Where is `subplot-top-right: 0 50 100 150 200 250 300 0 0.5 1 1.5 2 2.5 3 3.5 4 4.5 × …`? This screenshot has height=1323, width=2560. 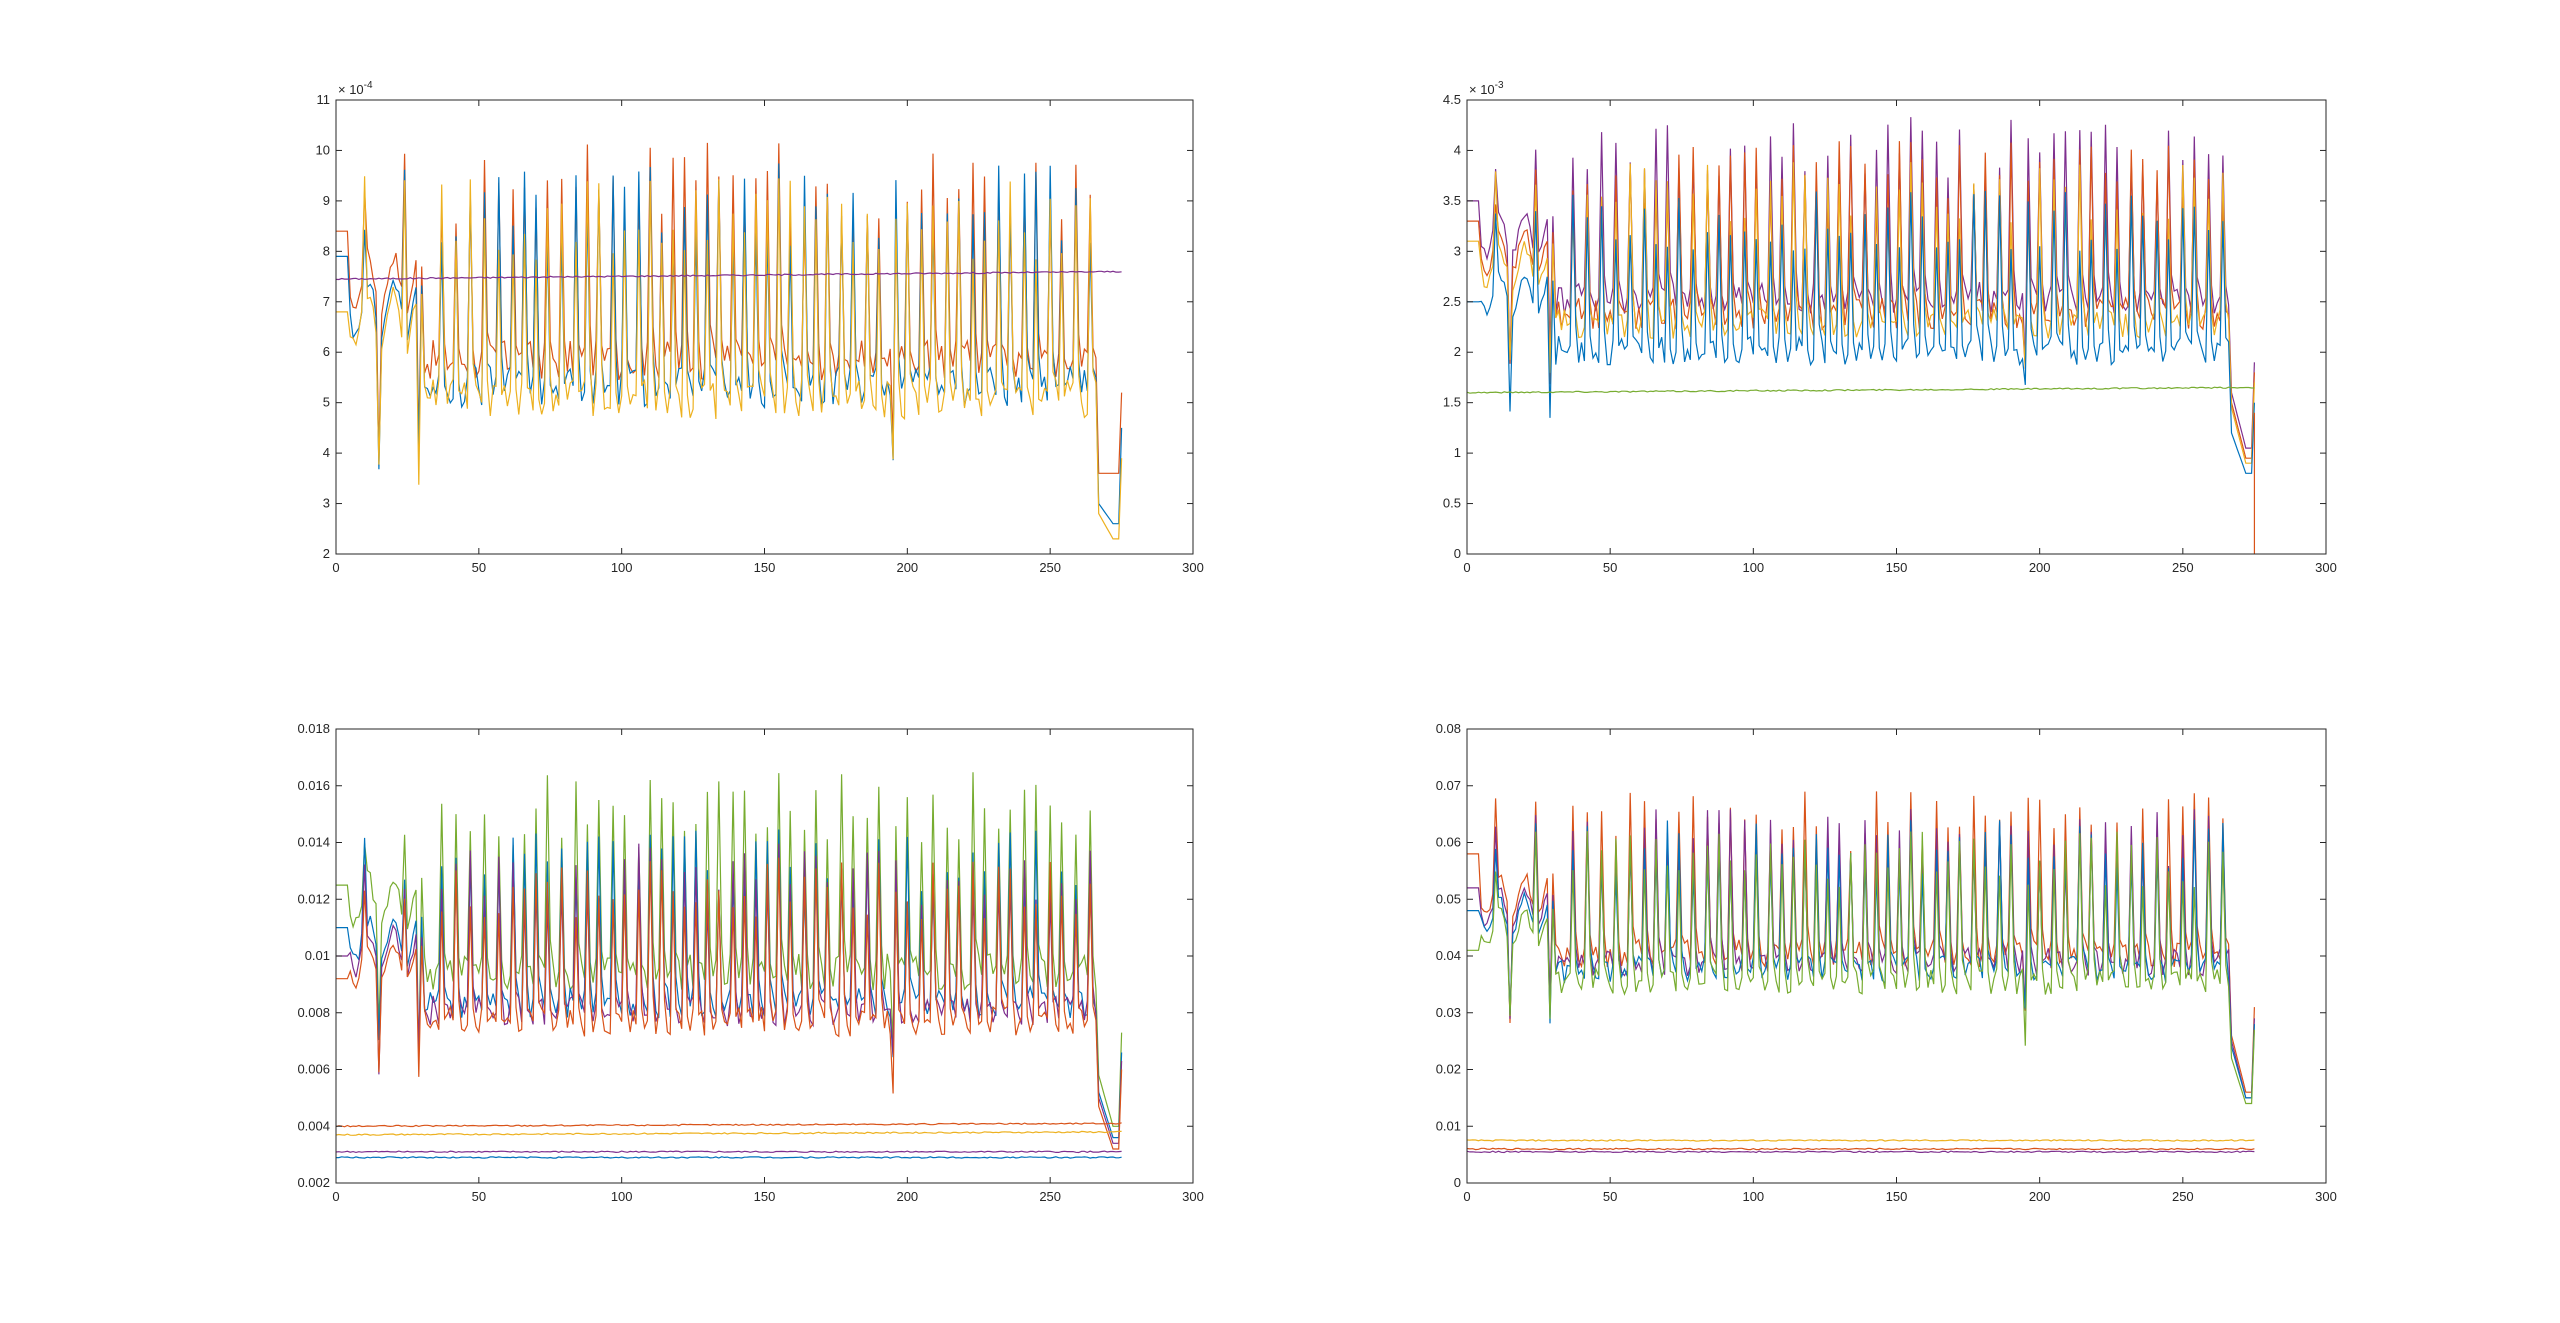 subplot-top-right: 0 50 100 150 200 250 300 0 0.5 1 1.5 2 2.5 3 3.5 4 4.5 × … is located at coordinates (1890, 327).